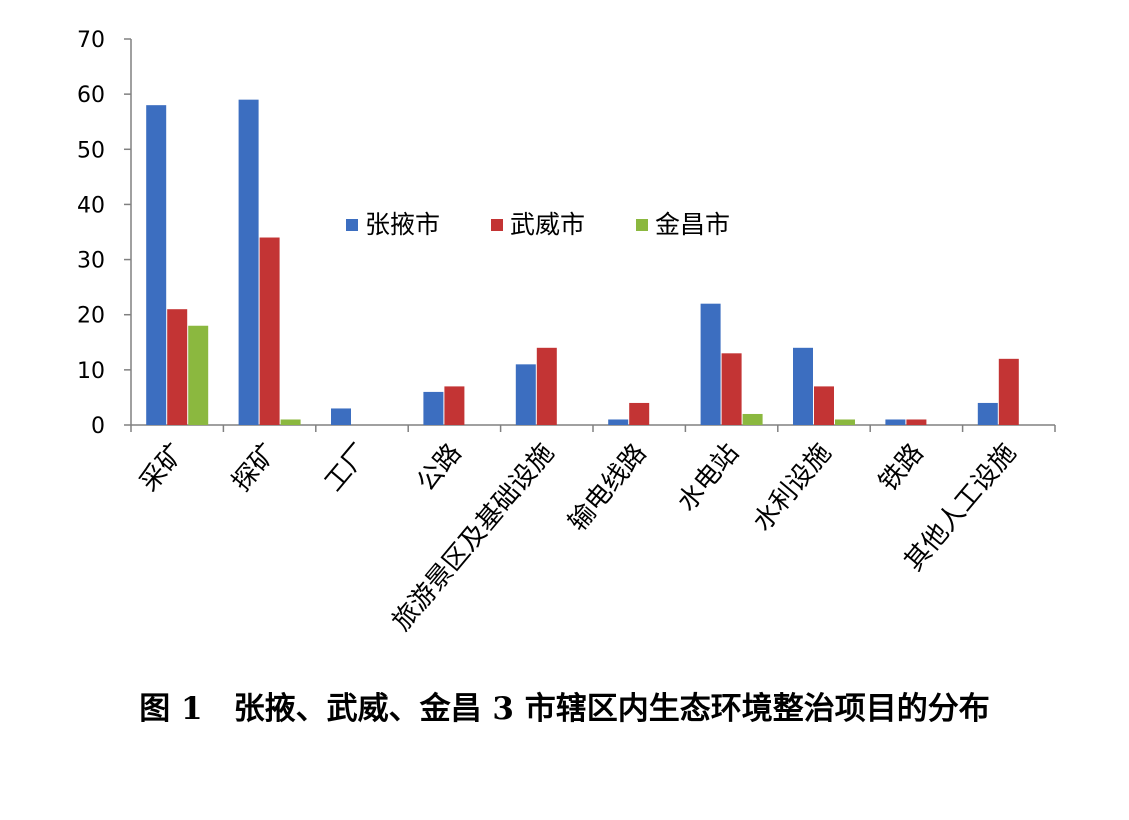  What do you see at coordinates (439, 467) in the screenshot?
I see `x-category-label: 公路` at bounding box center [439, 467].